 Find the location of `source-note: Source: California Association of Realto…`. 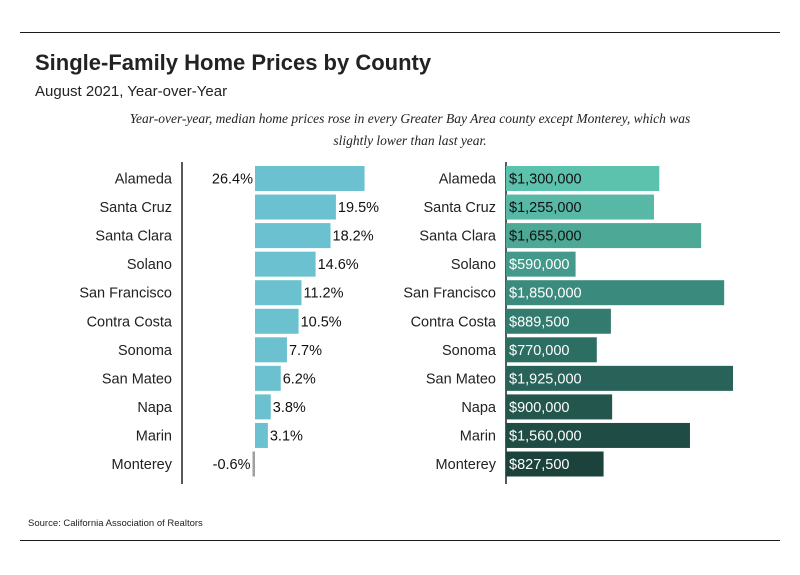

source-note: Source: California Association of Realto… is located at coordinates (115, 523).